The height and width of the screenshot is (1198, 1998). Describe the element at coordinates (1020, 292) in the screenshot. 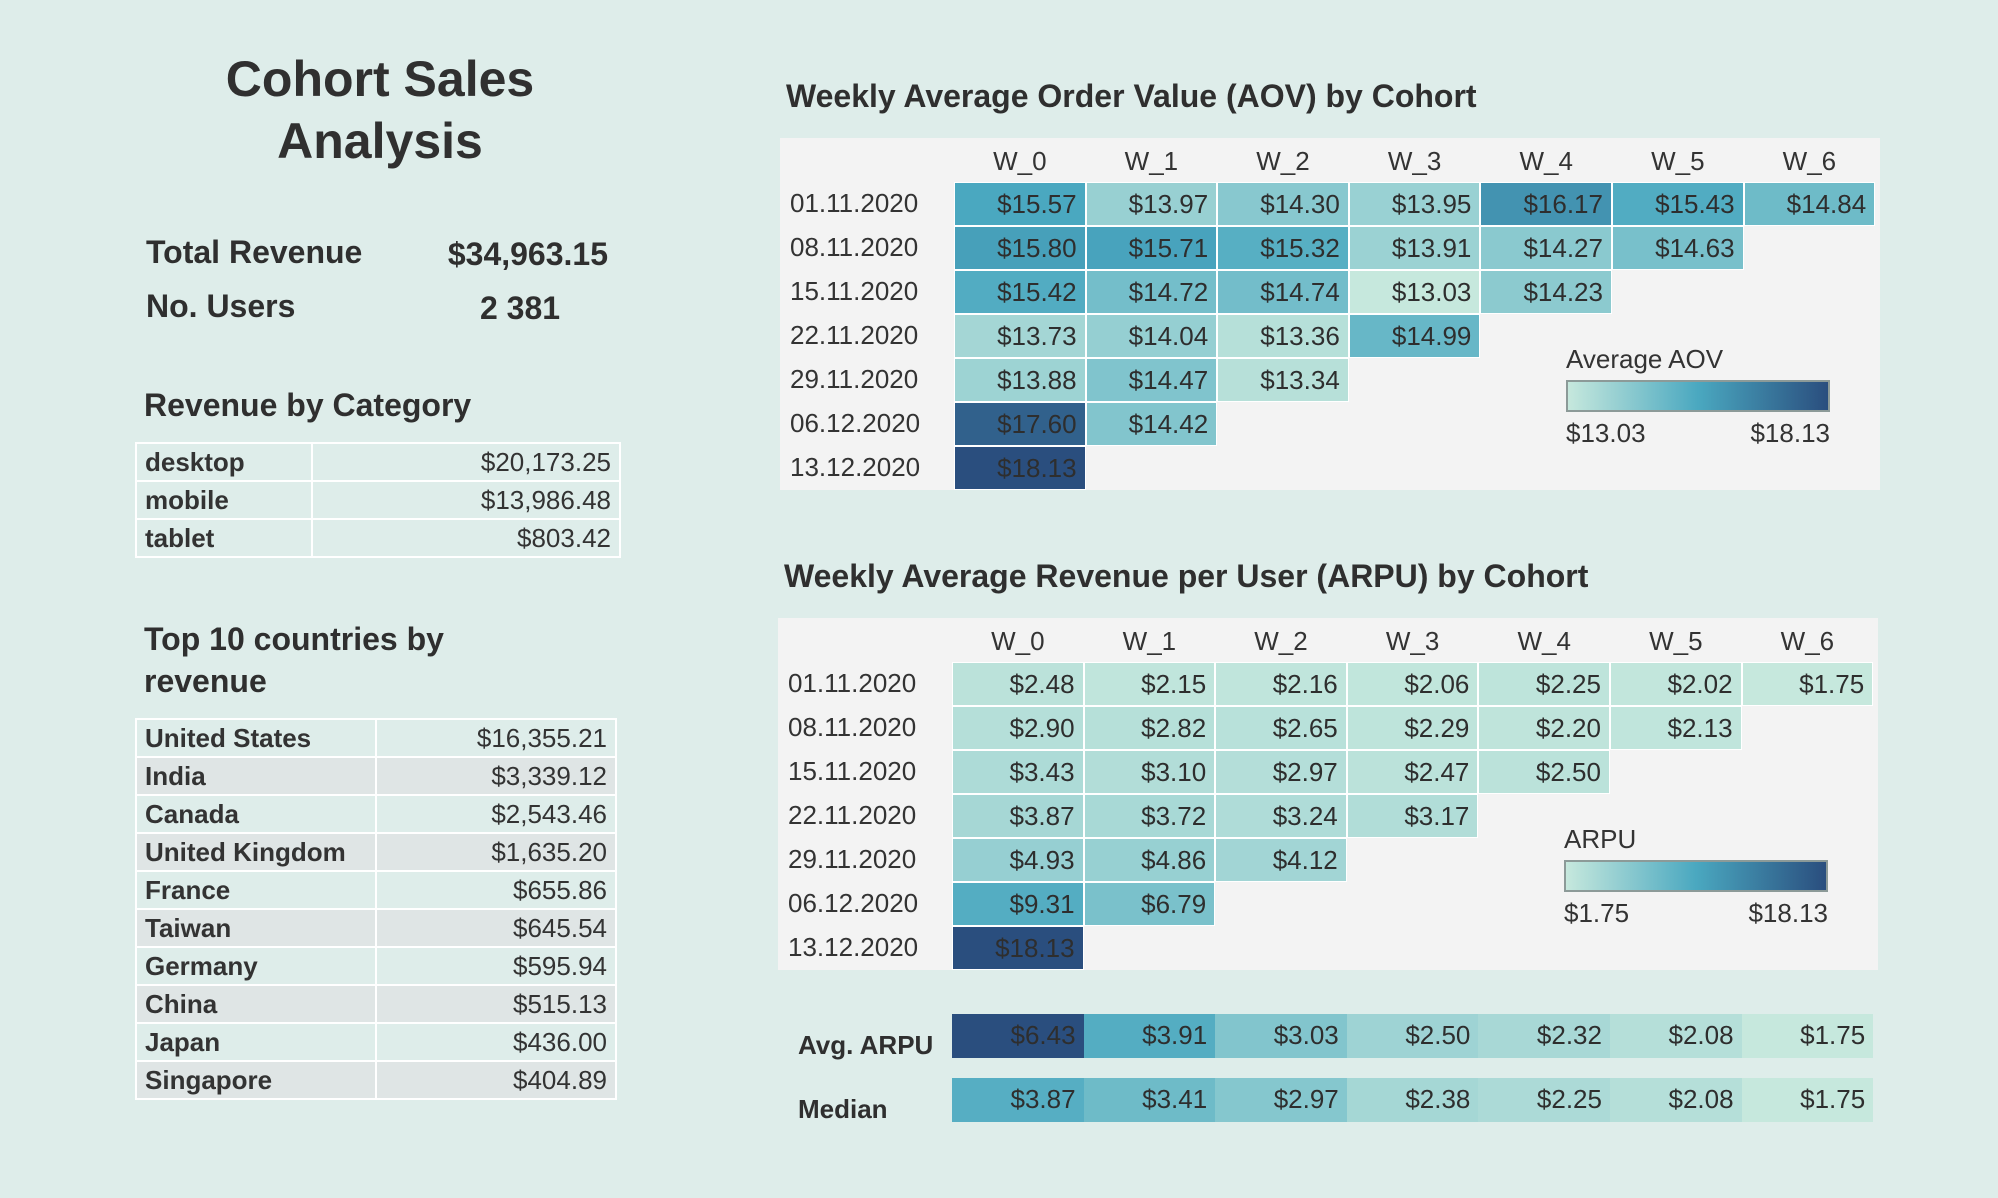

I see `aov-cell: $15.42` at that location.